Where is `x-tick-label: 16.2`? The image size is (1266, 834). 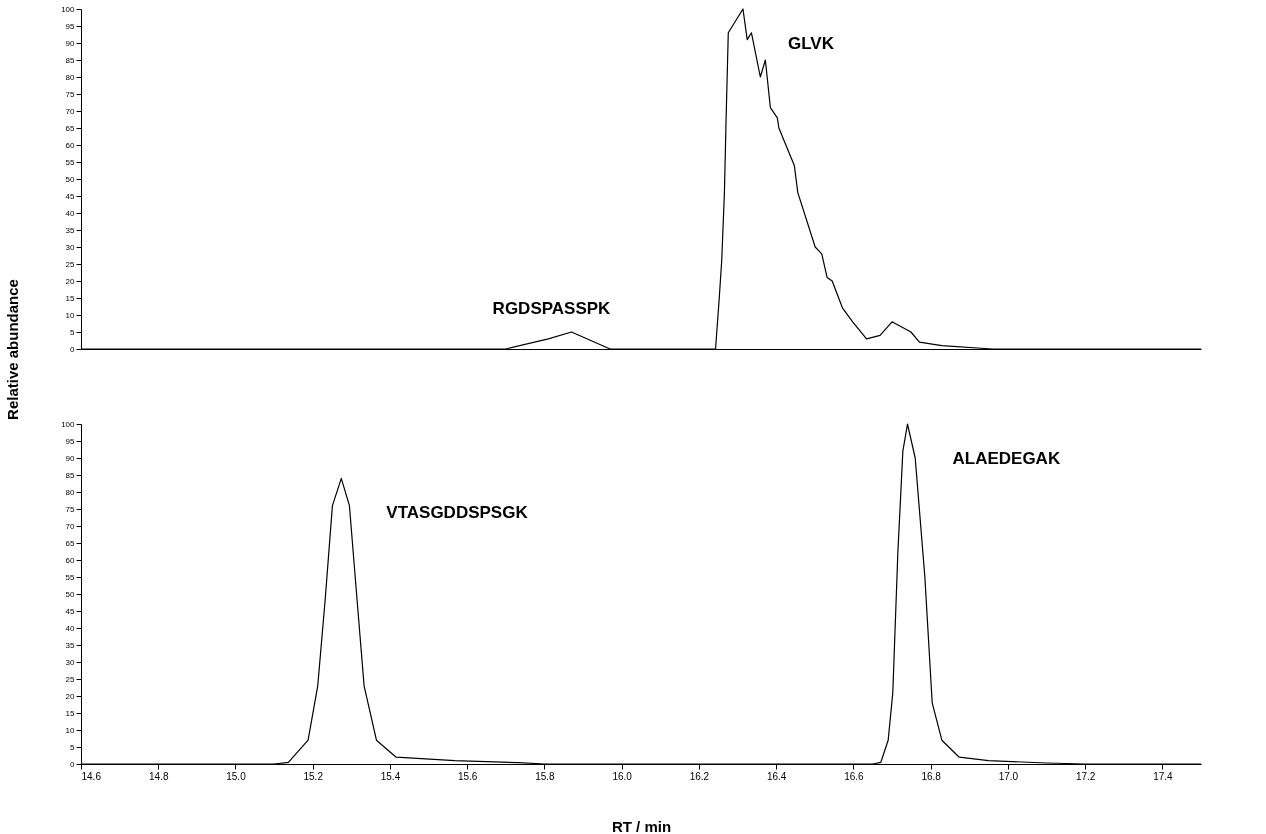
x-tick-label: 16.2 is located at coordinates (699, 776).